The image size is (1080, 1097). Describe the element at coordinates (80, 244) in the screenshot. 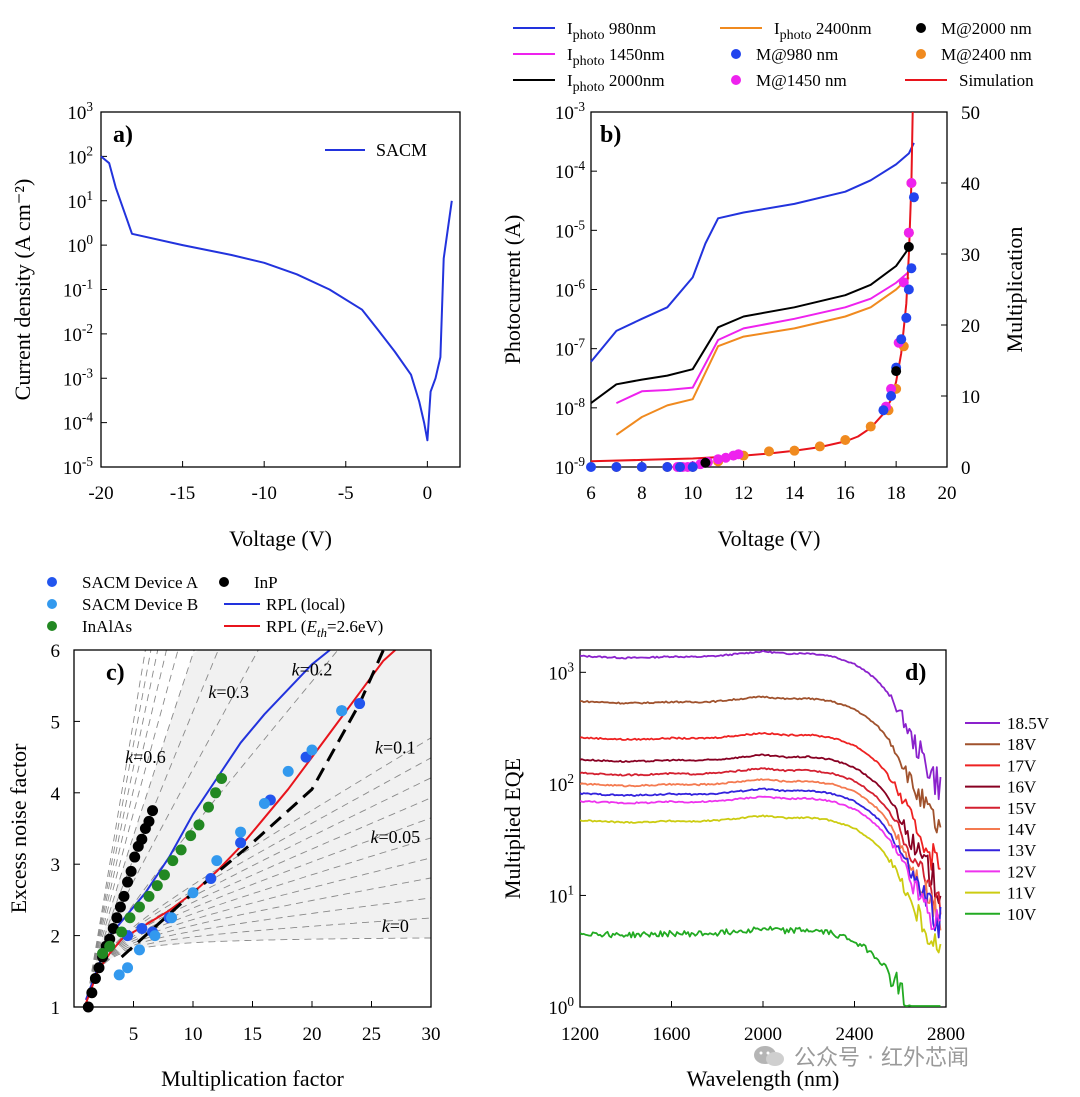

I see `y-tick-label: 10⁰` at that location.